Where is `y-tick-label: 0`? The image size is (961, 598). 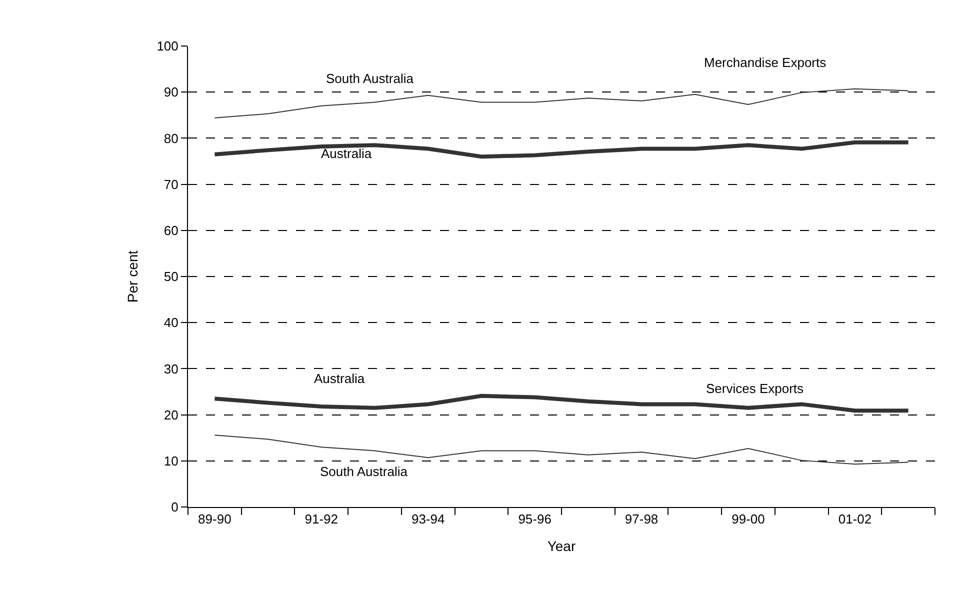
y-tick-label: 0 is located at coordinates (174, 507).